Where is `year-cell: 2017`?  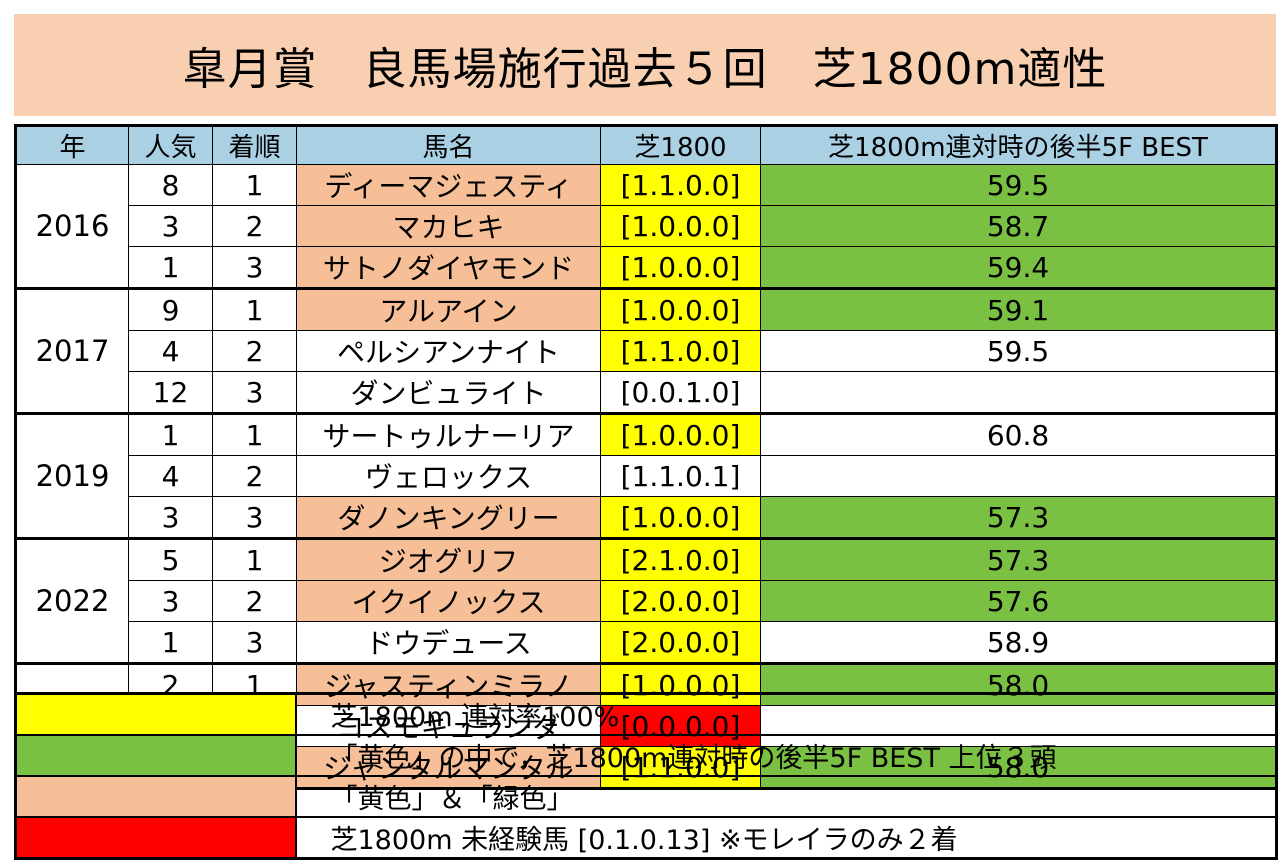
year-cell: 2017 is located at coordinates (72, 350).